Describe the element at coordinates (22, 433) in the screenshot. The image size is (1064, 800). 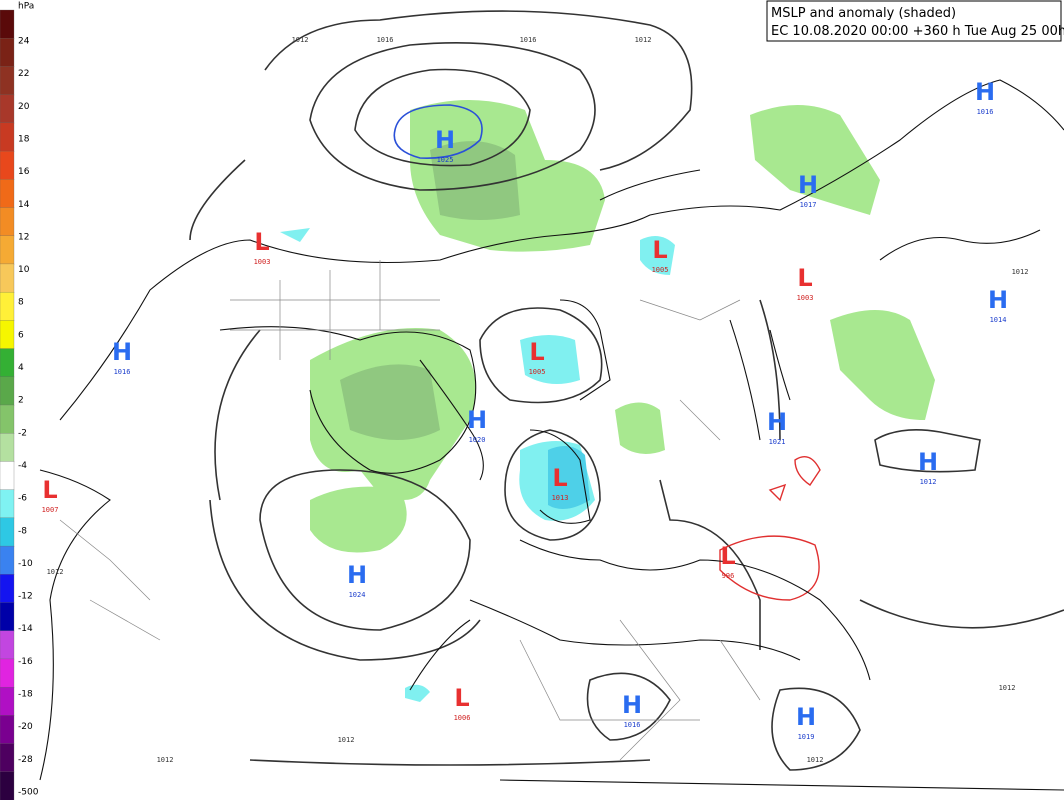
I see `colorbar-label: -2` at that location.